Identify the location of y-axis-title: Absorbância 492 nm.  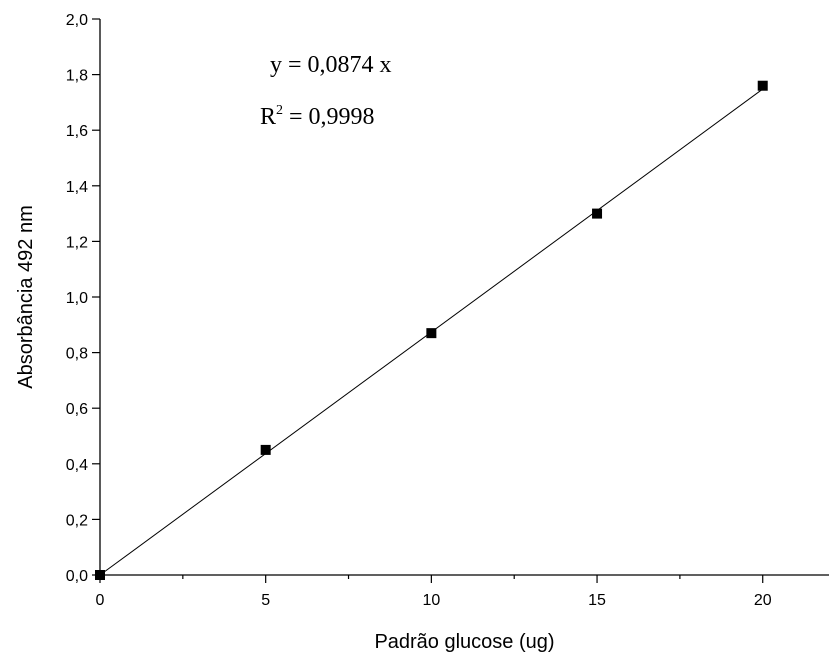
(26, 296).